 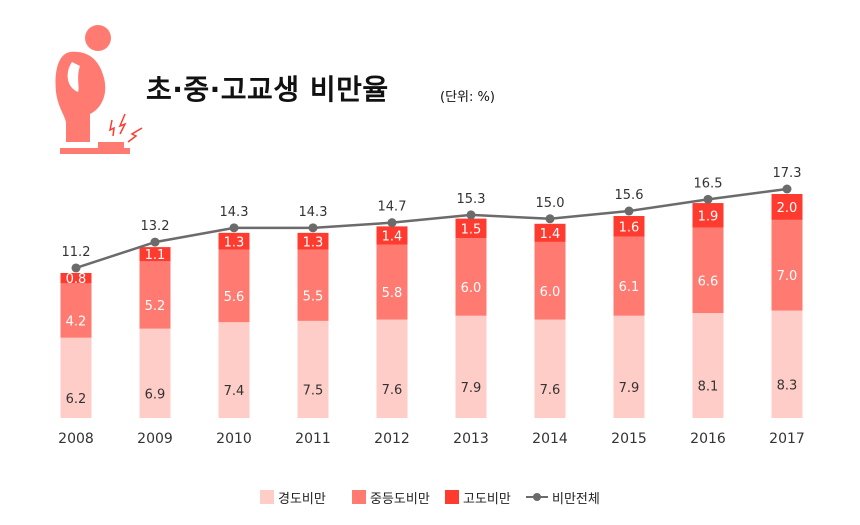 What do you see at coordinates (787, 276) in the screenshot?
I see `value-label-moderate: 7.0` at bounding box center [787, 276].